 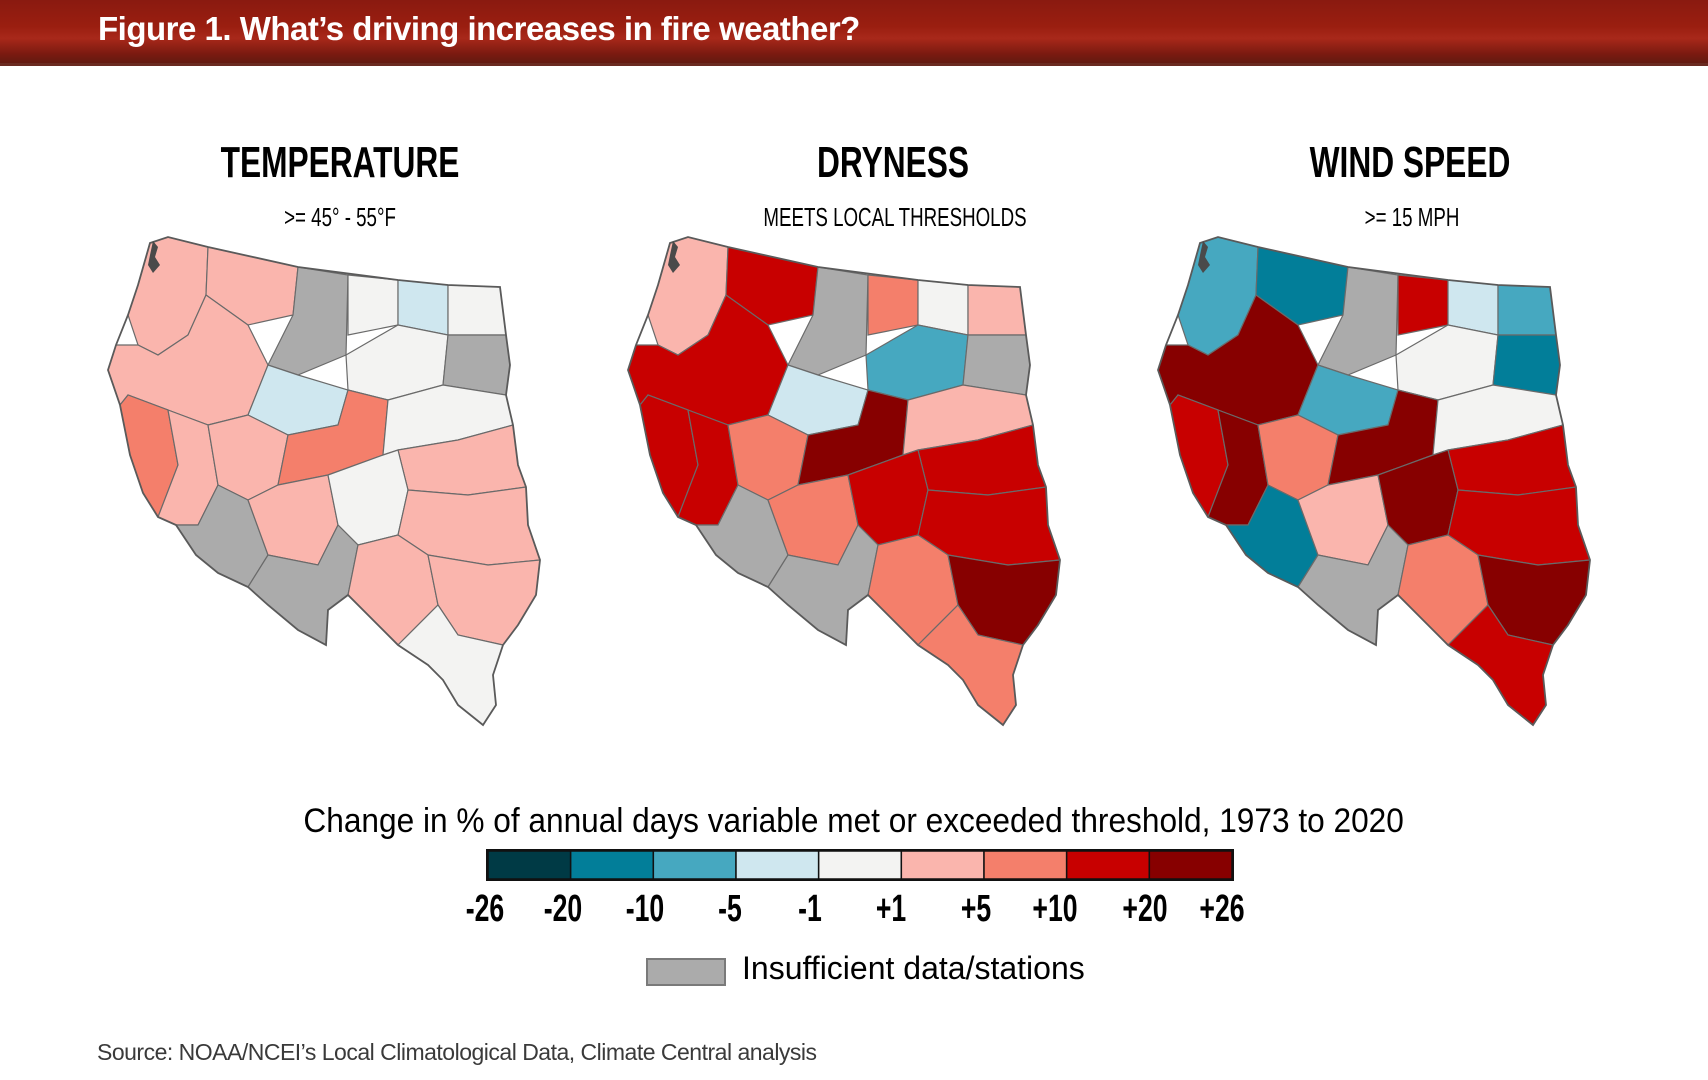 I want to click on tick-label: -5, so click(x=730, y=909).